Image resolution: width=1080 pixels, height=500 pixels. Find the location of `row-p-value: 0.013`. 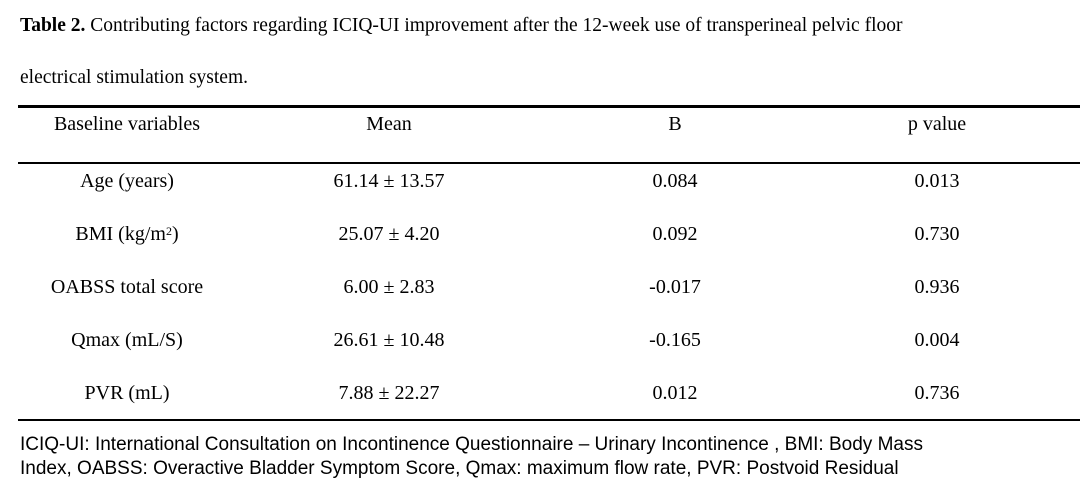

row-p-value: 0.013 is located at coordinates (937, 181).